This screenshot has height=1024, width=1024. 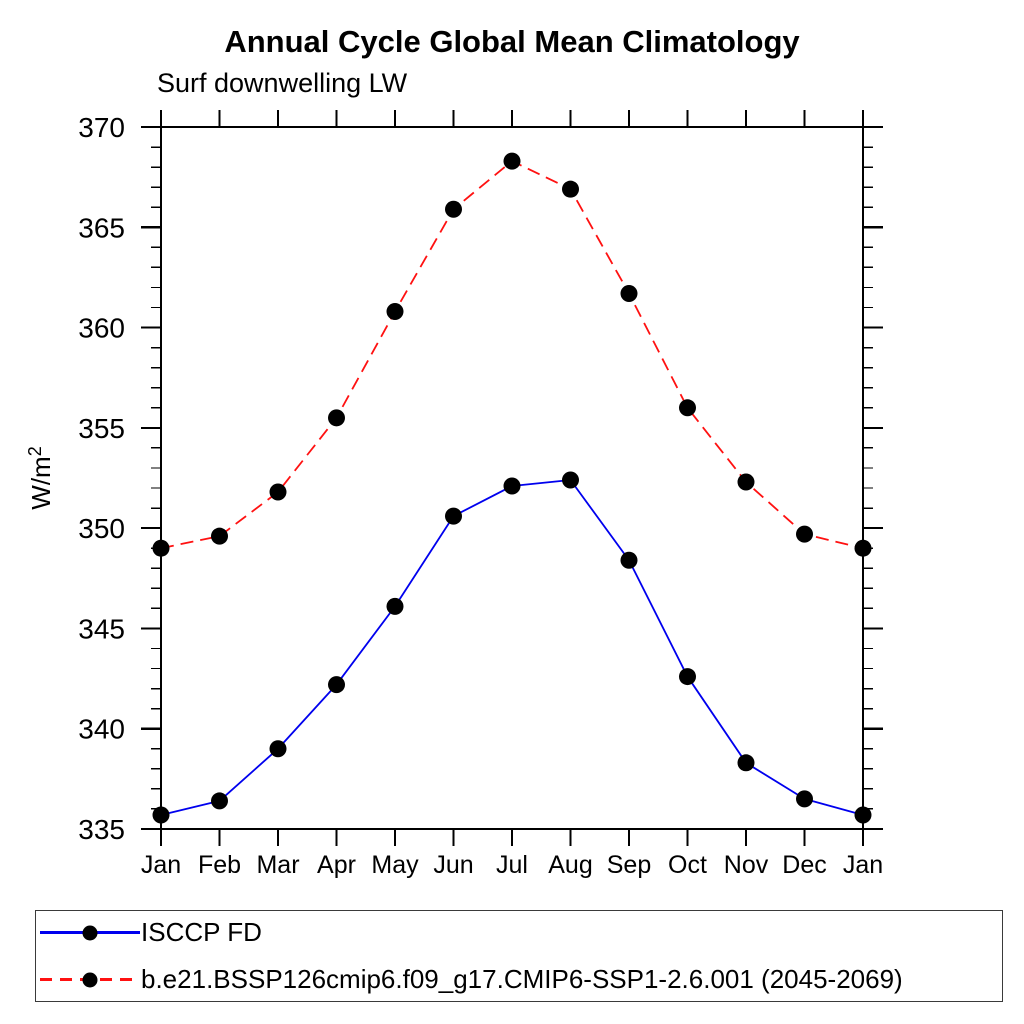 What do you see at coordinates (101, 227) in the screenshot?
I see `y-tick-label: 365` at bounding box center [101, 227].